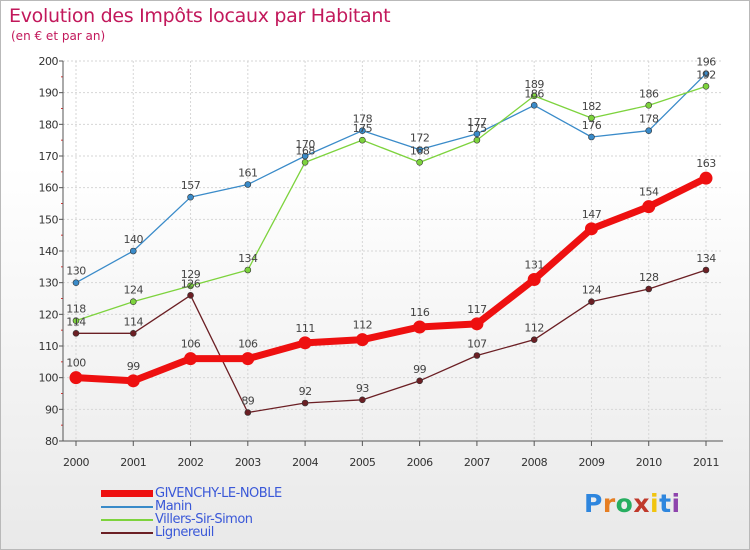 This screenshot has height=550, width=750. Describe the element at coordinates (76, 363) in the screenshot. I see `data-label-givenchy-le-noble: 100` at that location.